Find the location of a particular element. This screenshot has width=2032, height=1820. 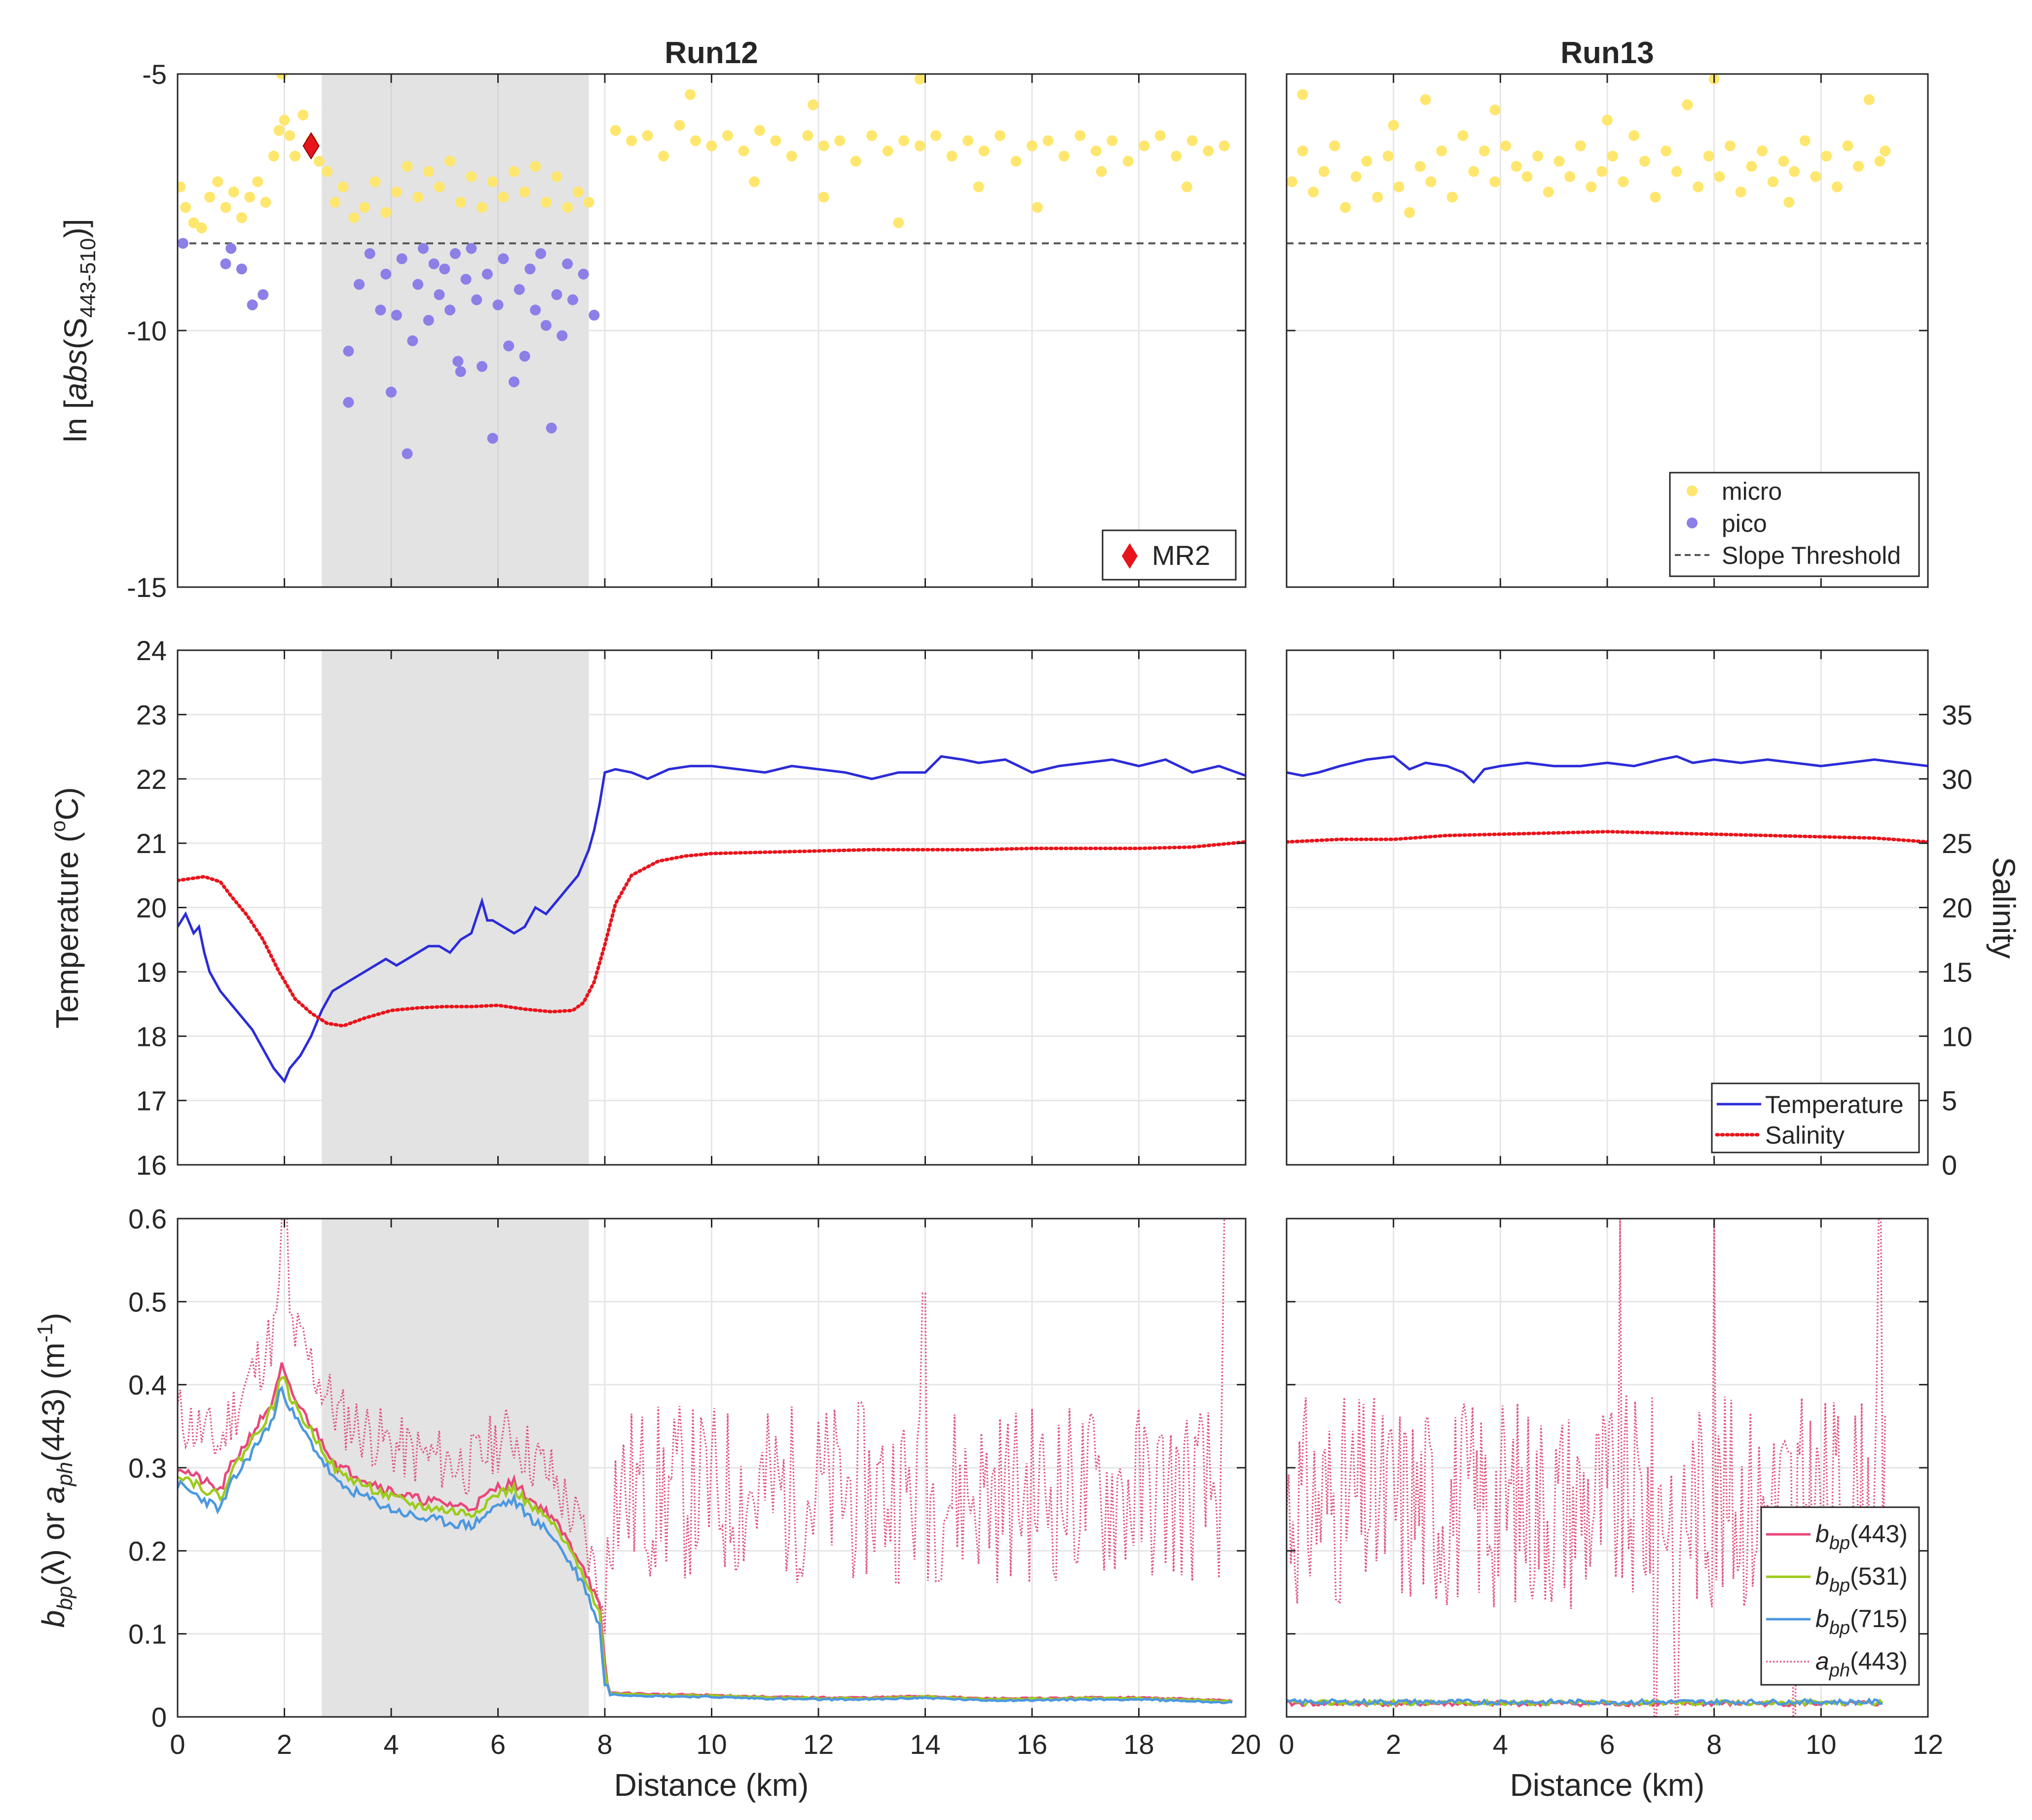

legend-mr2-label: MR2 is located at coordinates (1181, 555).